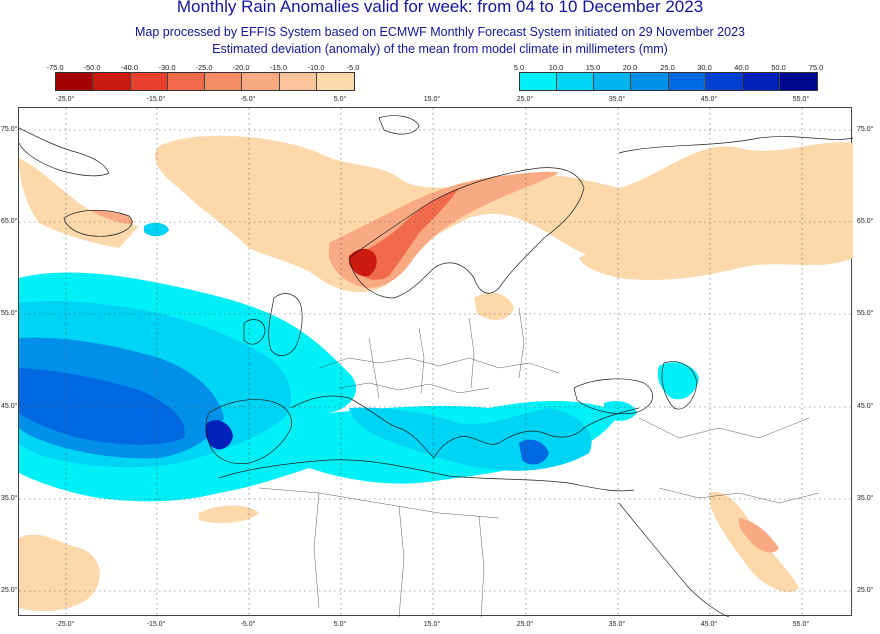 Image resolution: width=880 pixels, height=634 pixels. I want to click on legend-dry-tick: -10.0, so click(316, 67).